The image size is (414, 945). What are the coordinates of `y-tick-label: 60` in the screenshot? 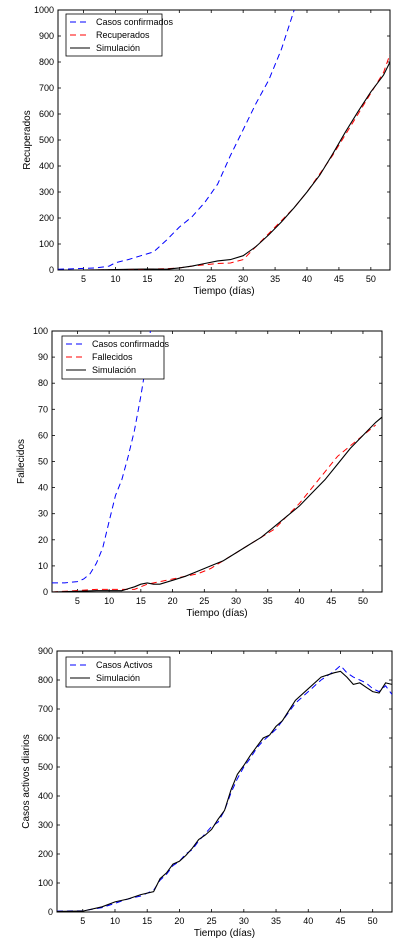 It's located at (43, 435).